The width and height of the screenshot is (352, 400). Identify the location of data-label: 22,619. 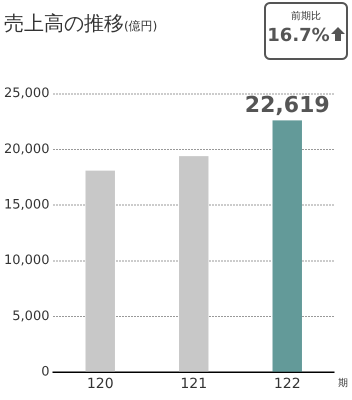
(287, 105).